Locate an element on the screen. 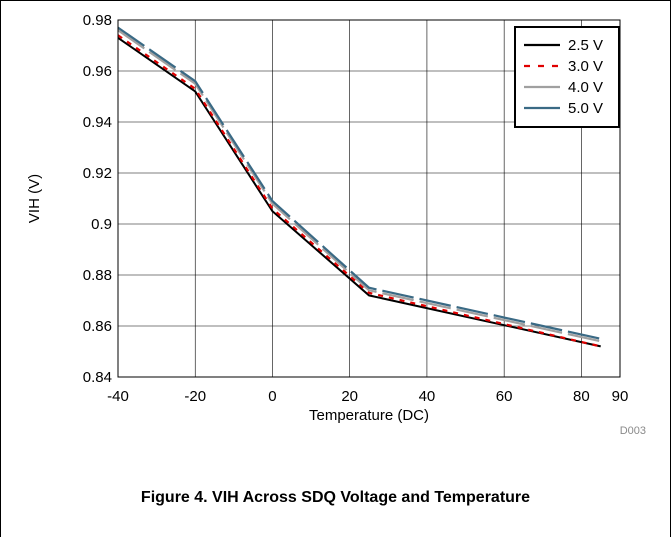 The image size is (671, 538). y-tick-label: 0.88 is located at coordinates (97, 275).